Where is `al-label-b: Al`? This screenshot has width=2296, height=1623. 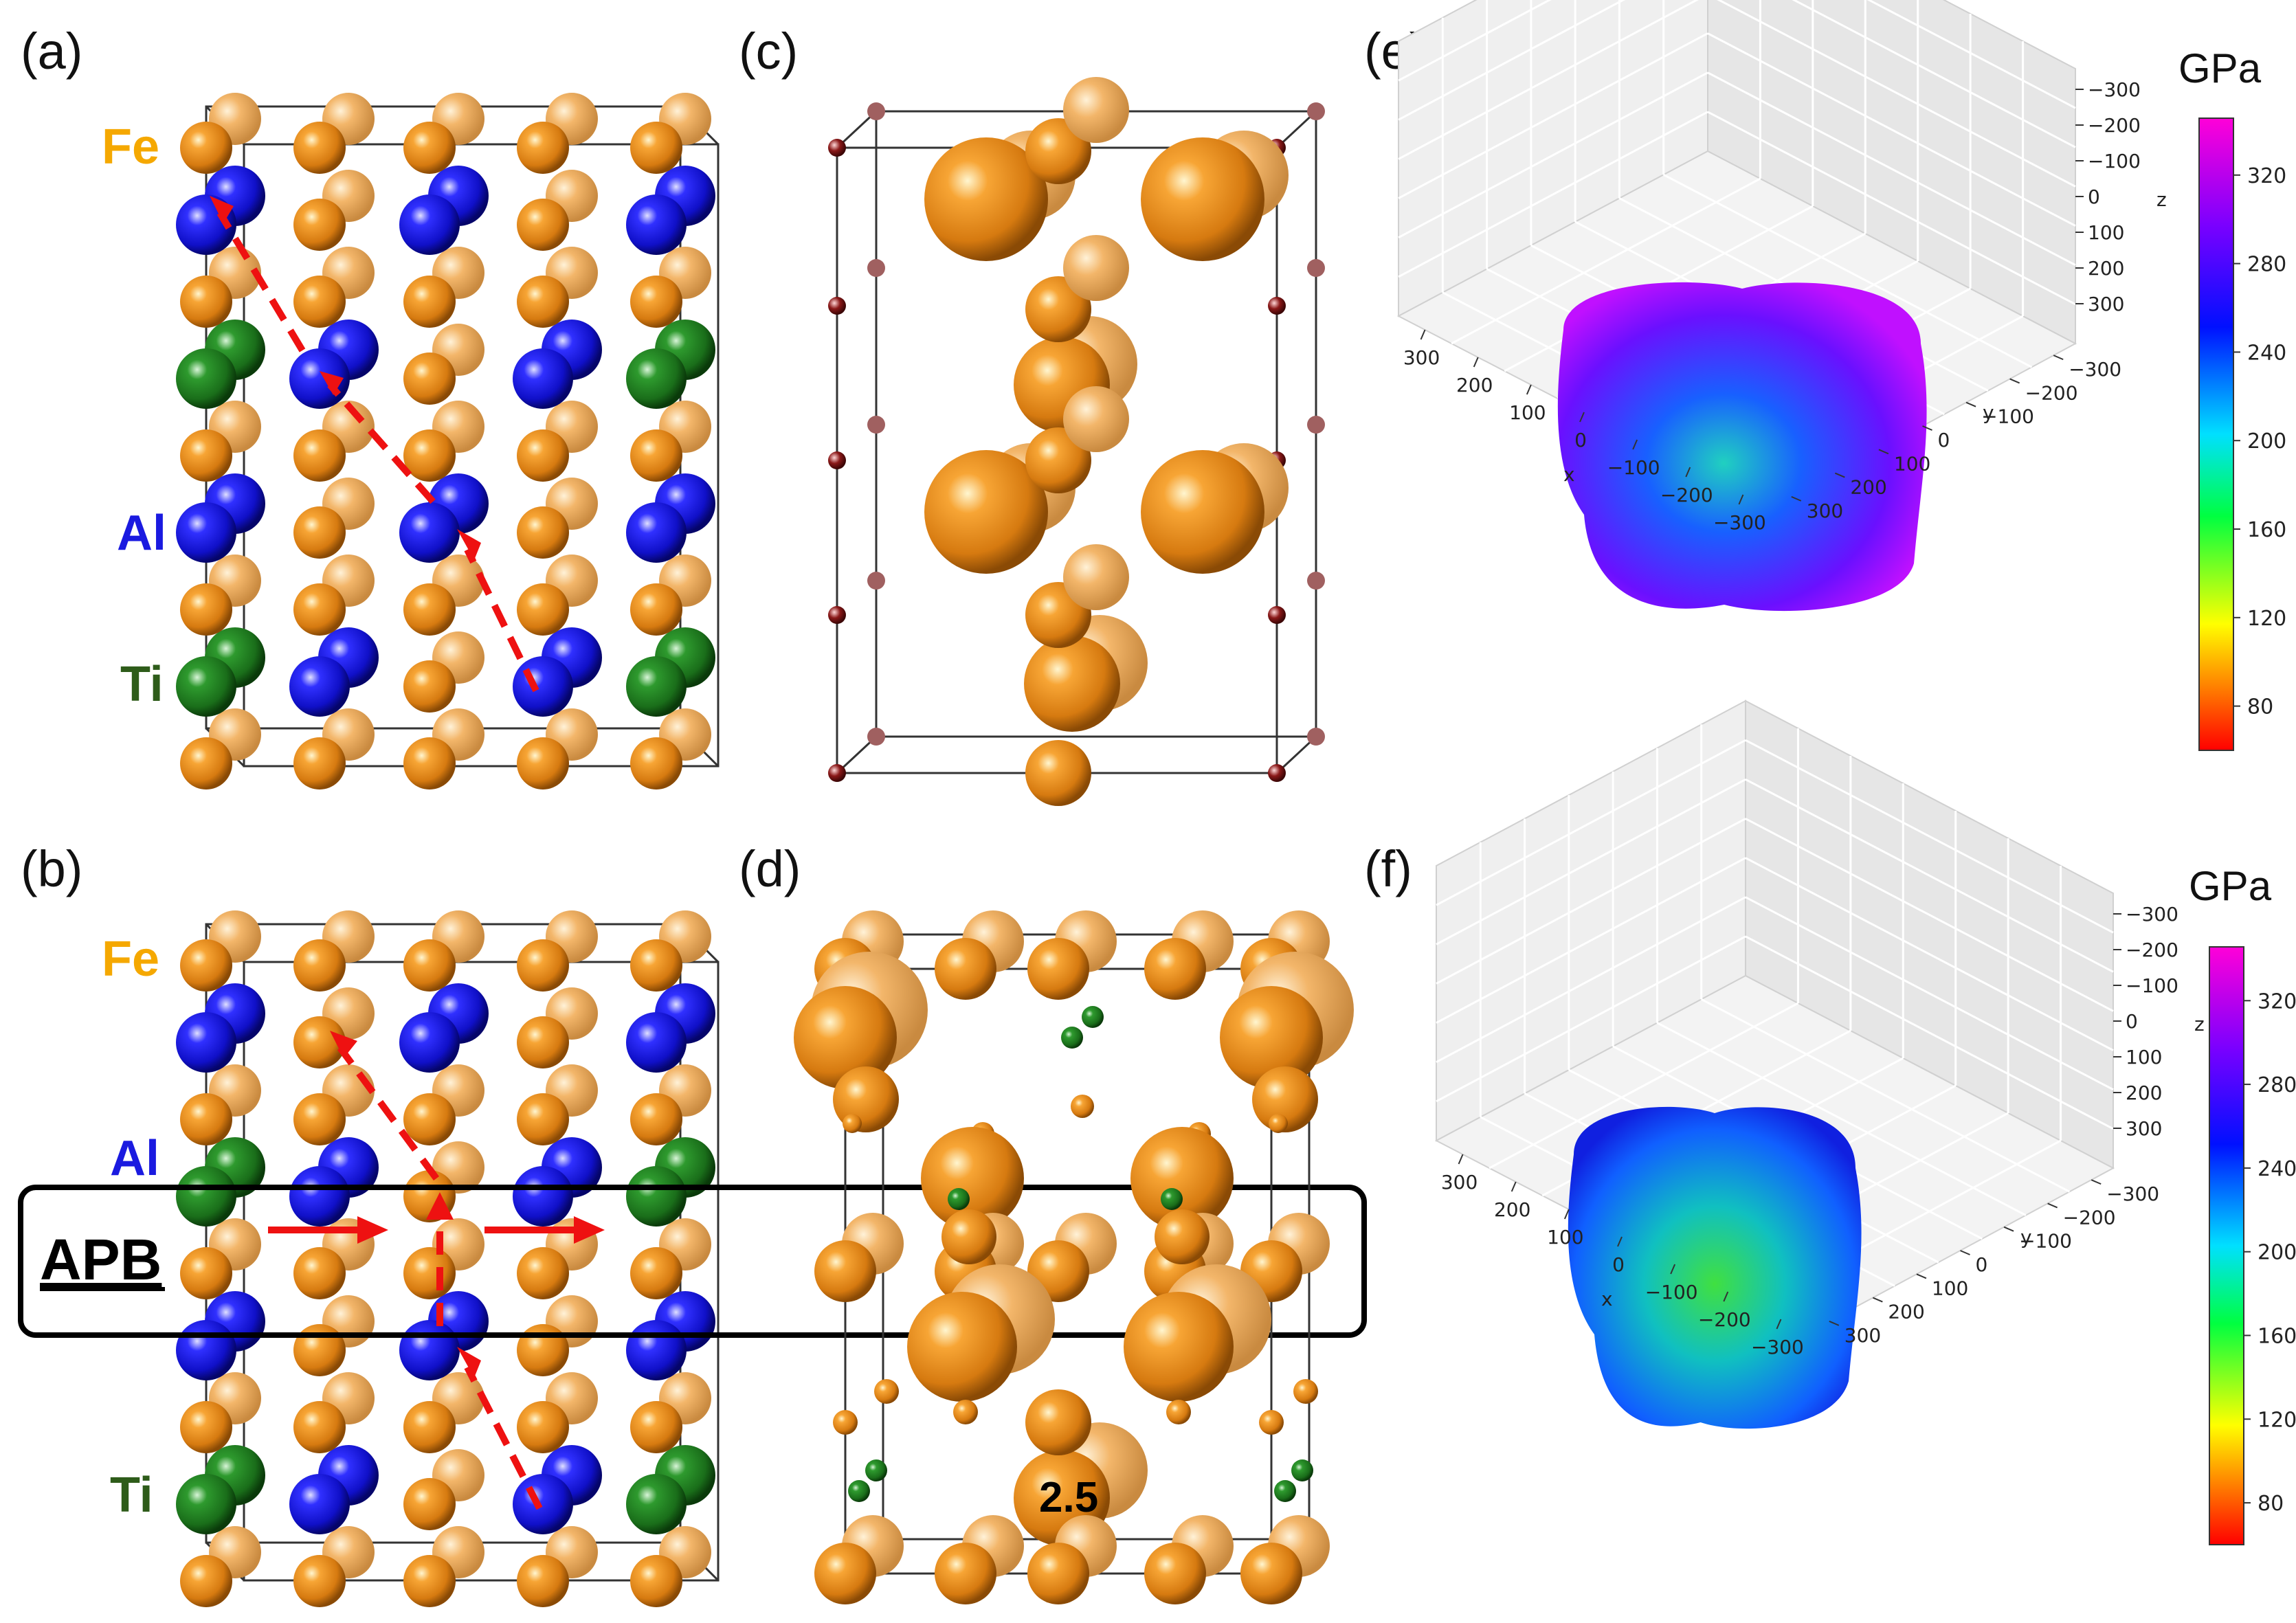
al-label-b: Al is located at coordinates (134, 1158).